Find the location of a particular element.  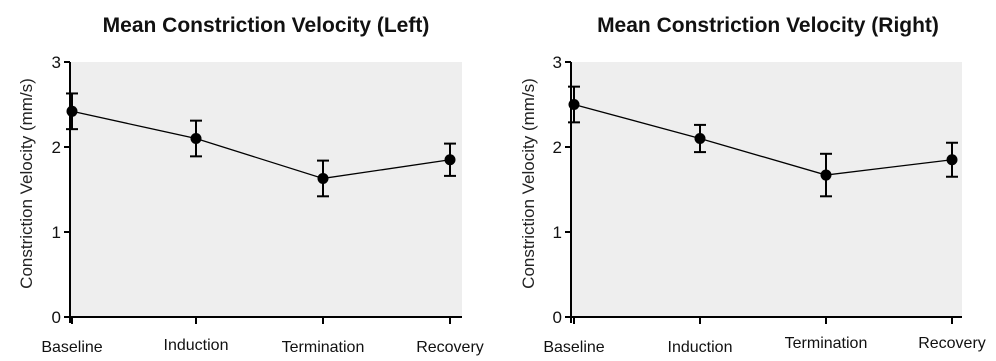

series-line-right is located at coordinates (763, 139).